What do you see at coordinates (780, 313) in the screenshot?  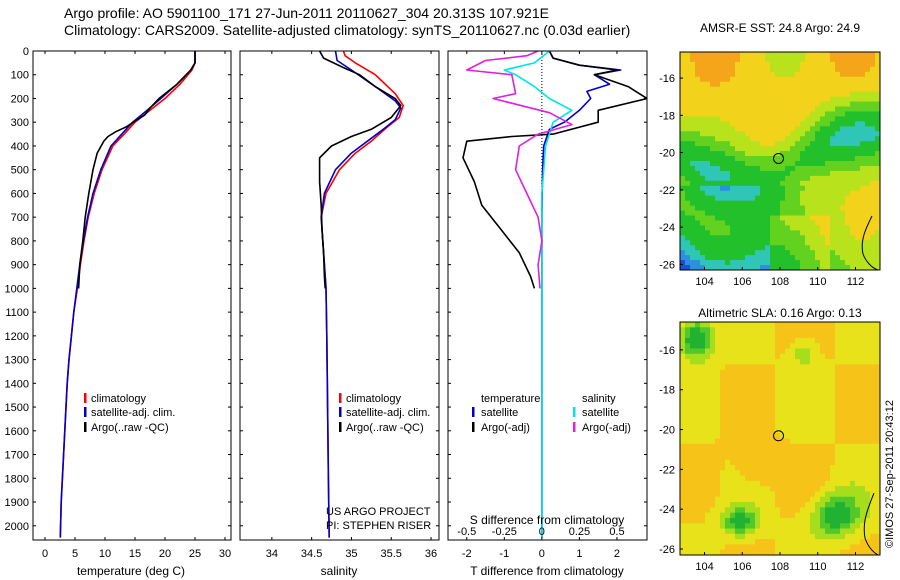 I see `sla-map-title: Altimetric SLA: 0.16 Argo: 0.13` at bounding box center [780, 313].